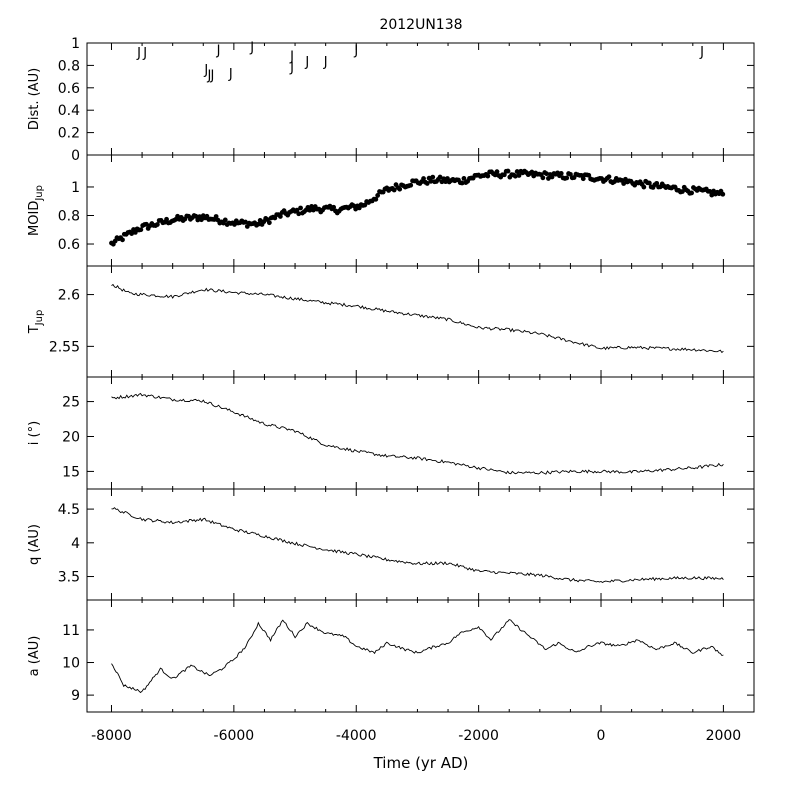 This screenshot has height=797, width=797. Describe the element at coordinates (75, 696) in the screenshot. I see `y-tick-label: 9` at that location.